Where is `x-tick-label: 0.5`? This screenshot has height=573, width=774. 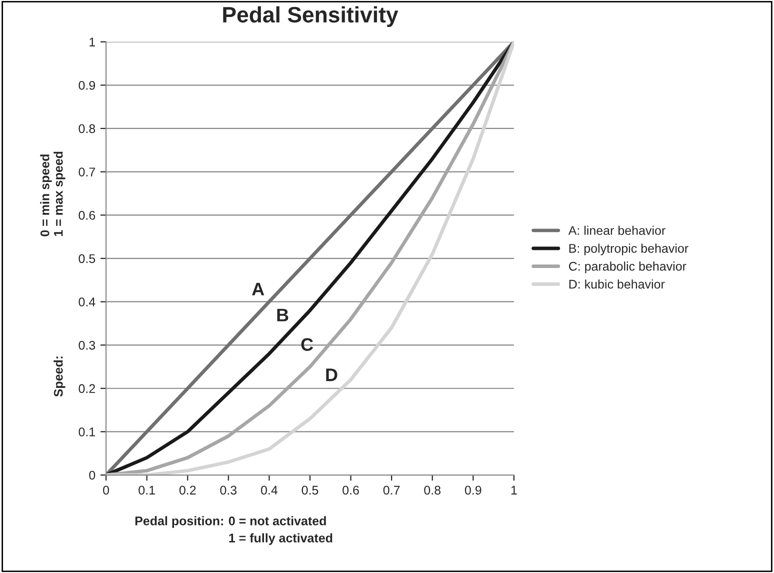
x-tick-label: 0.5 is located at coordinates (310, 490).